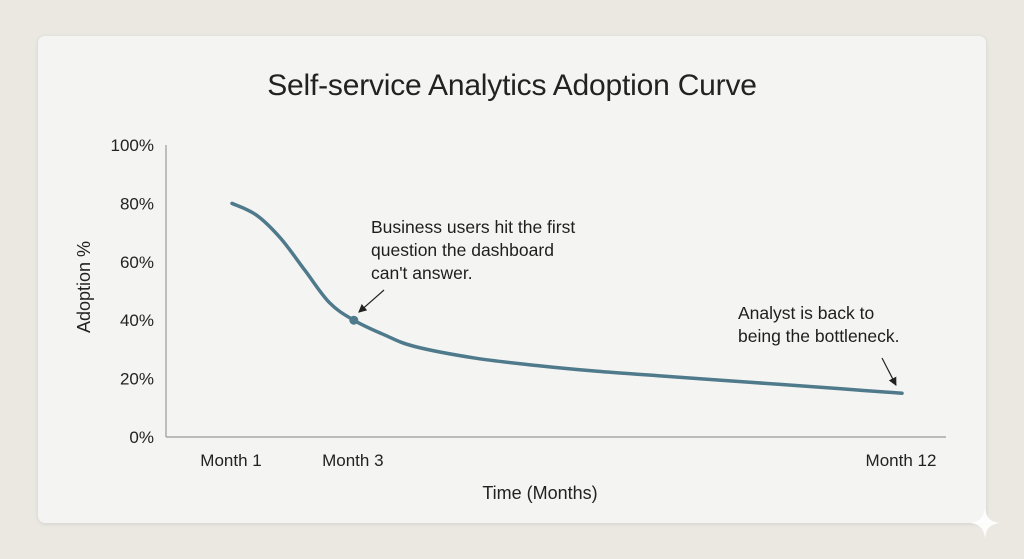 Image resolution: width=1024 pixels, height=559 pixels. What do you see at coordinates (352, 460) in the screenshot?
I see `x-tick-label: Month 3` at bounding box center [352, 460].